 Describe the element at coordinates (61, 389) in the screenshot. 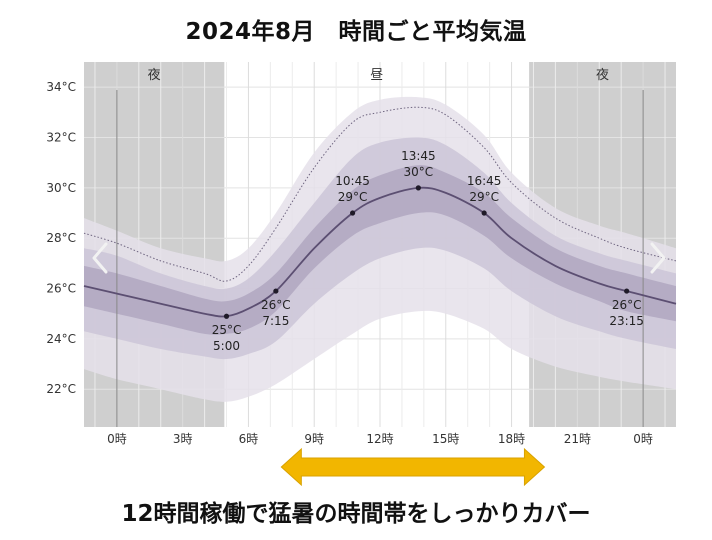

I see `y-tick-label: 22°C` at that location.